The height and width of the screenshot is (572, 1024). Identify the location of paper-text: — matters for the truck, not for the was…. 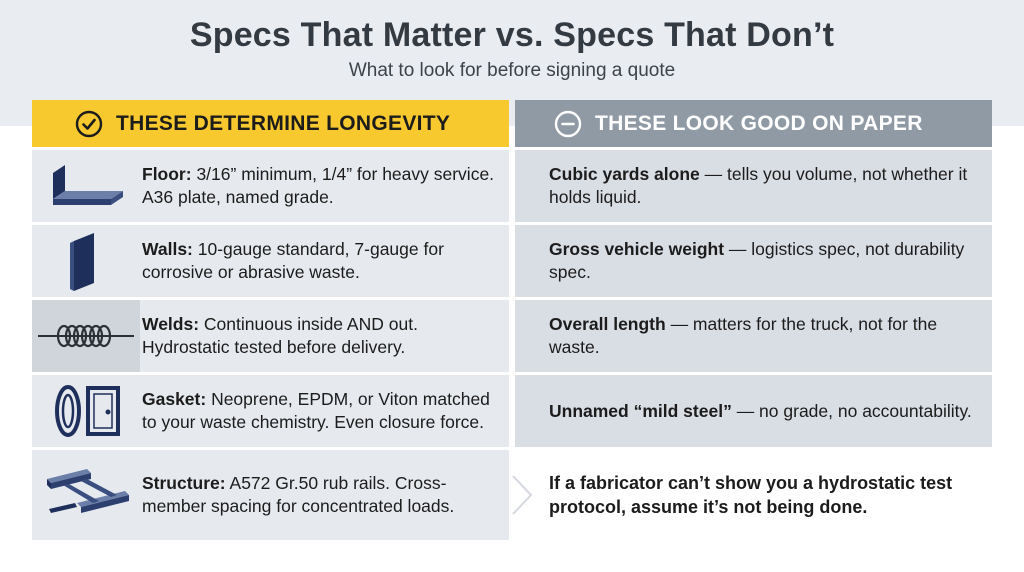
(743, 335).